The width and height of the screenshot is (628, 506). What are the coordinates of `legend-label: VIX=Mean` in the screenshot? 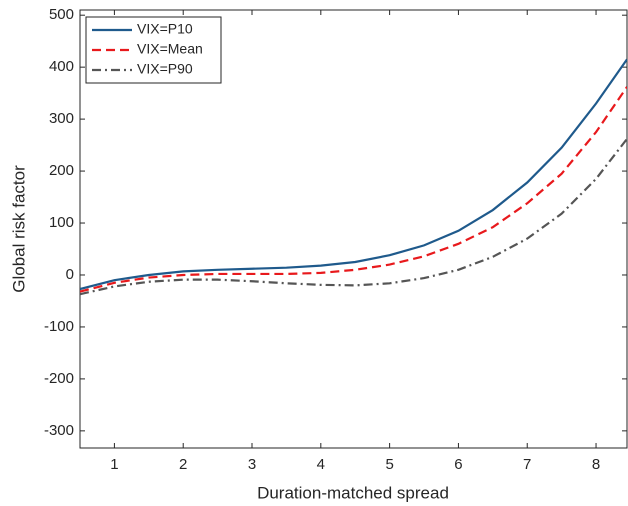 It's located at (170, 49).